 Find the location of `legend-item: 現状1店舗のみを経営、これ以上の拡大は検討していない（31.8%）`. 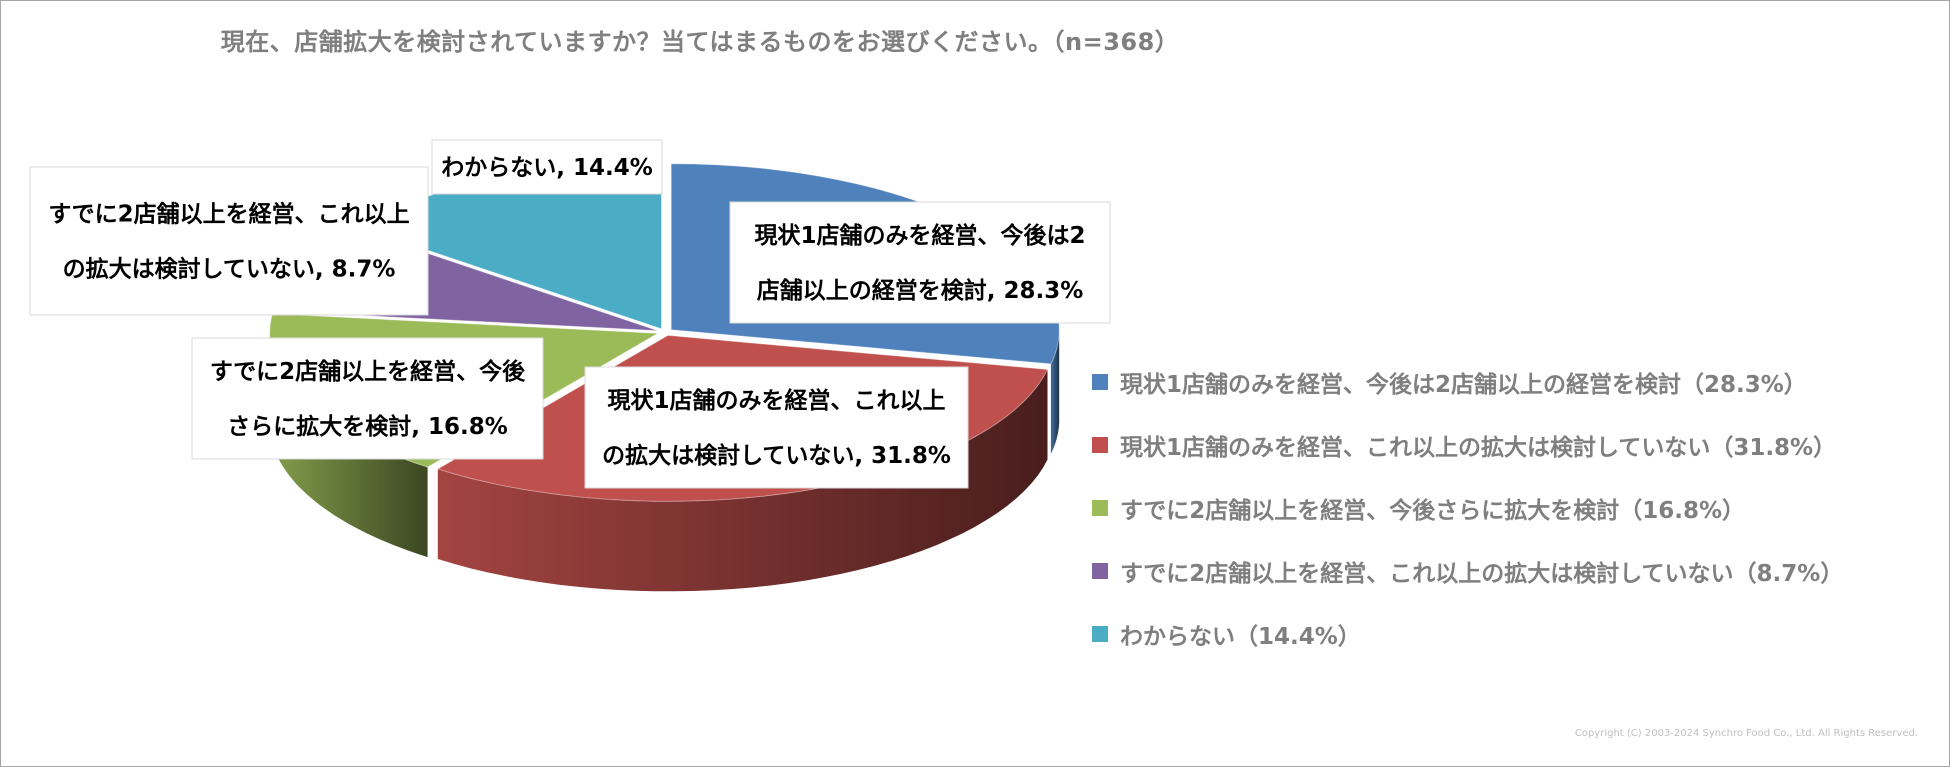

legend-item: 現状1店舗のみを経営、これ以上の拡大は検討していない（31.8%） is located at coordinates (1467, 444).